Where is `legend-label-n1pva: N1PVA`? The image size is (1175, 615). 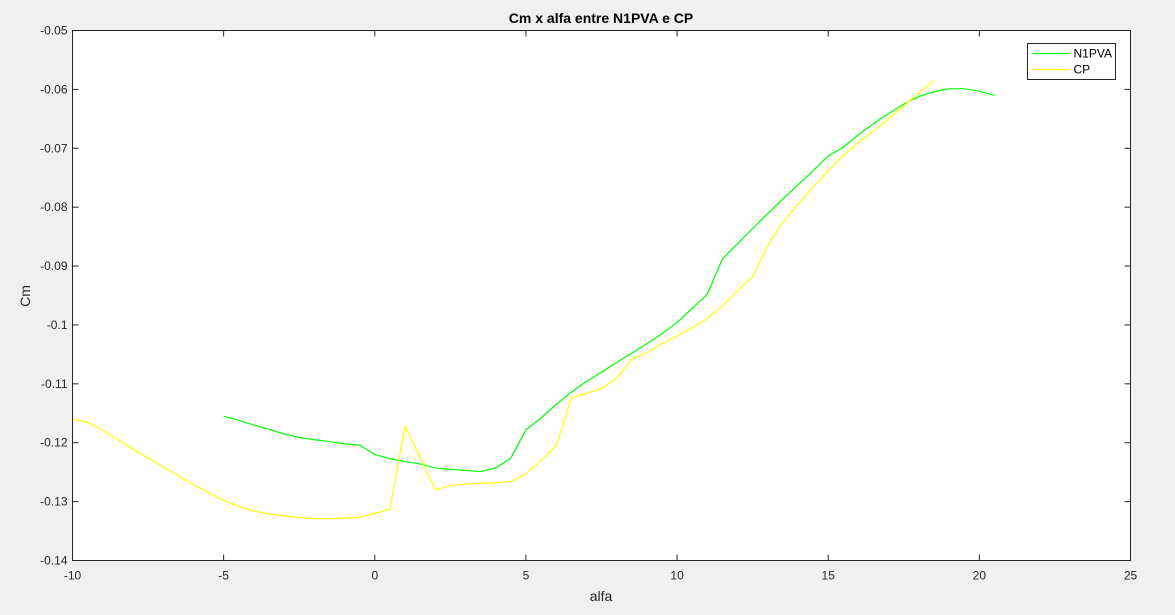 legend-label-n1pva: N1PVA is located at coordinates (1093, 54).